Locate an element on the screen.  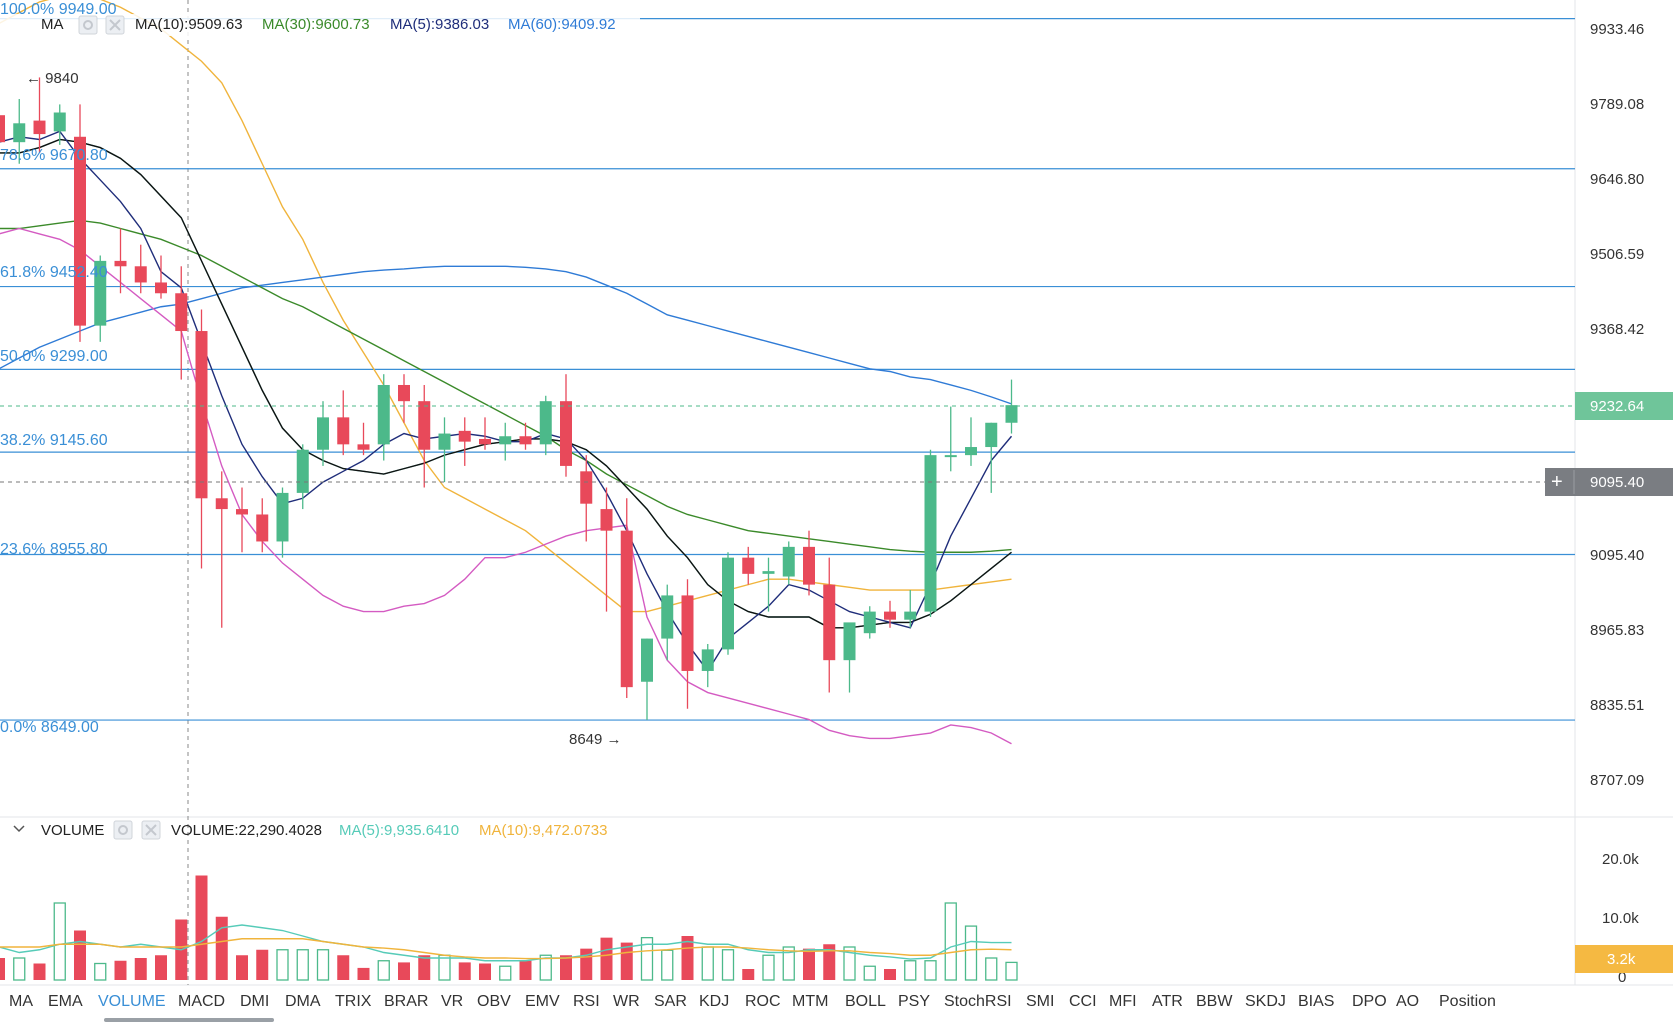
fib-label-382: 38.2% 9145.60 is located at coordinates (54, 440).